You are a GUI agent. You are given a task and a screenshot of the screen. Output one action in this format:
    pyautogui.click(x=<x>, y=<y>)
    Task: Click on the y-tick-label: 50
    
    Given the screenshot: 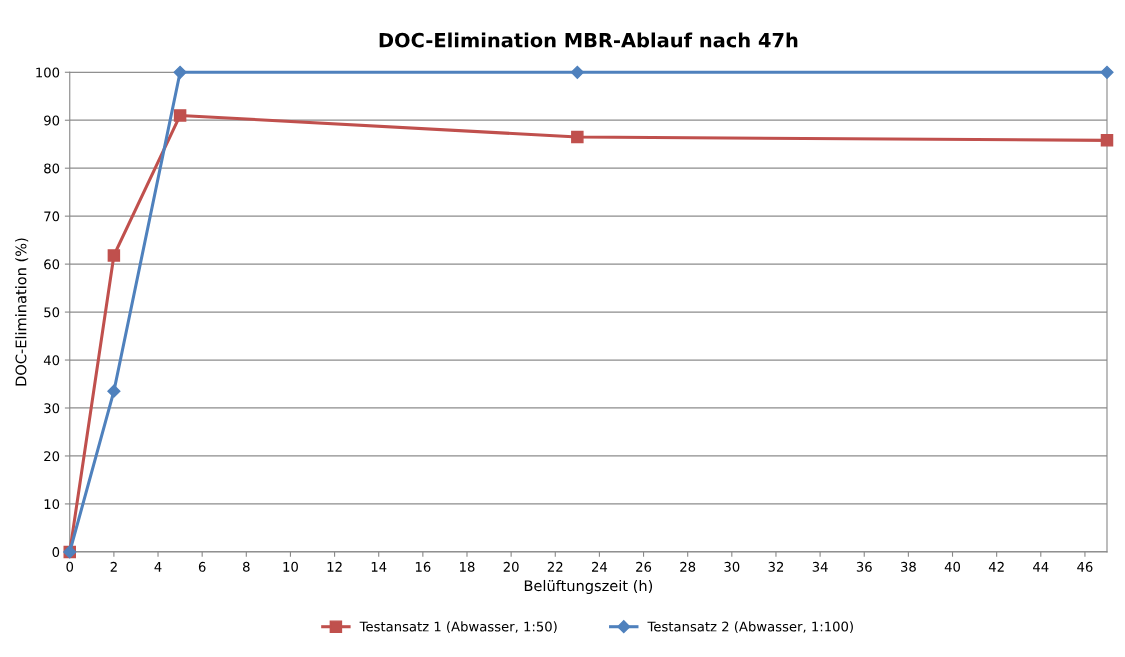 What is the action you would take?
    pyautogui.click(x=52, y=312)
    